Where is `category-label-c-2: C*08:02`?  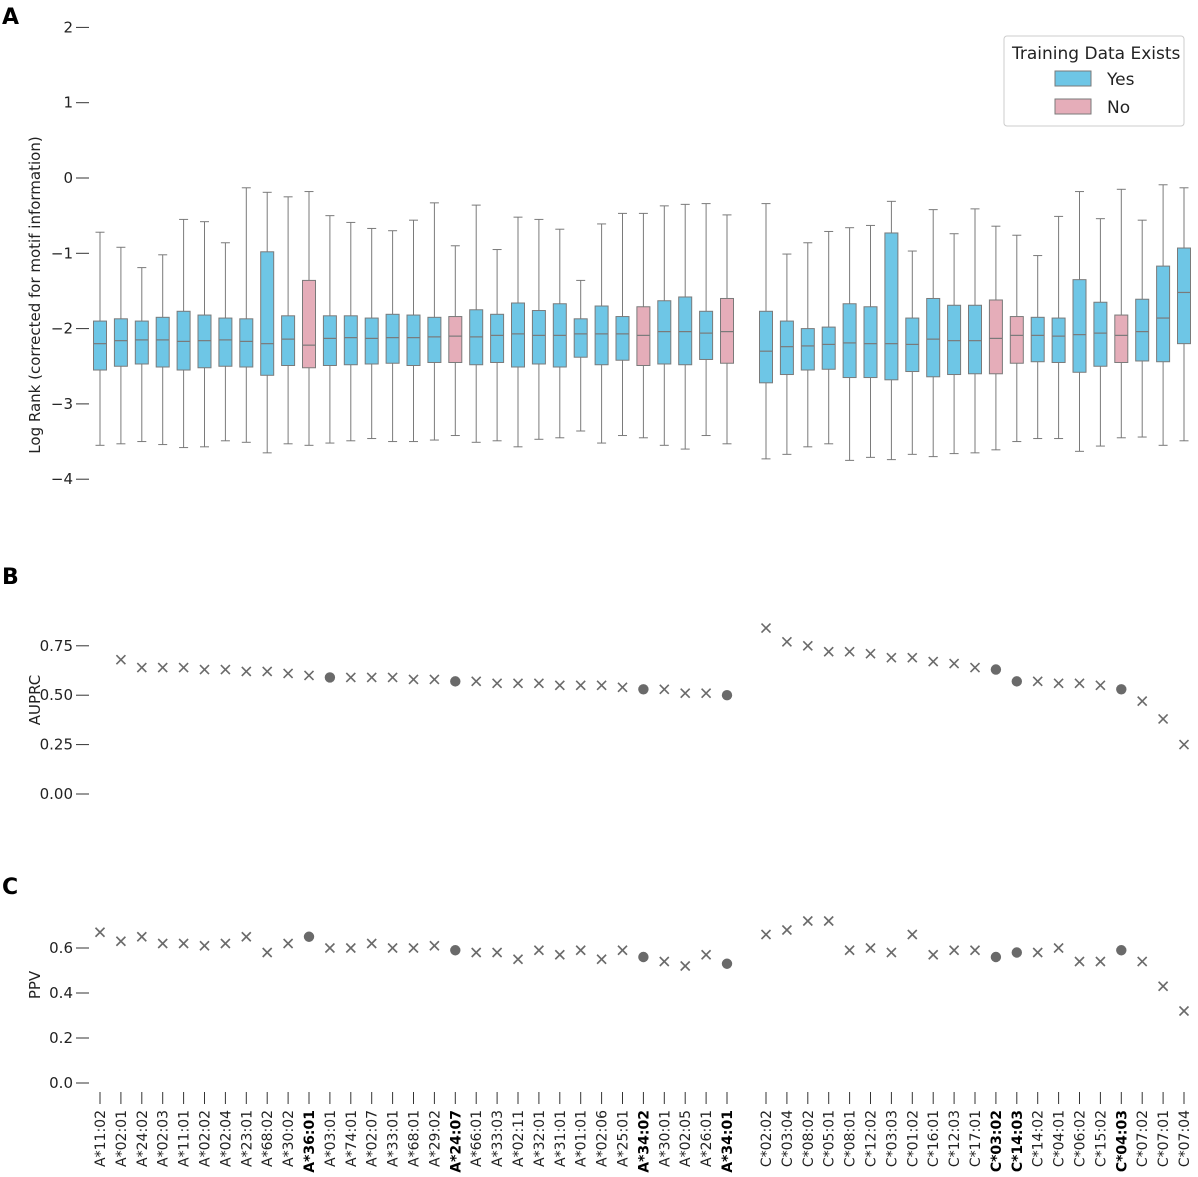
category-label-c-2: C*08:02 is located at coordinates (809, 1138).